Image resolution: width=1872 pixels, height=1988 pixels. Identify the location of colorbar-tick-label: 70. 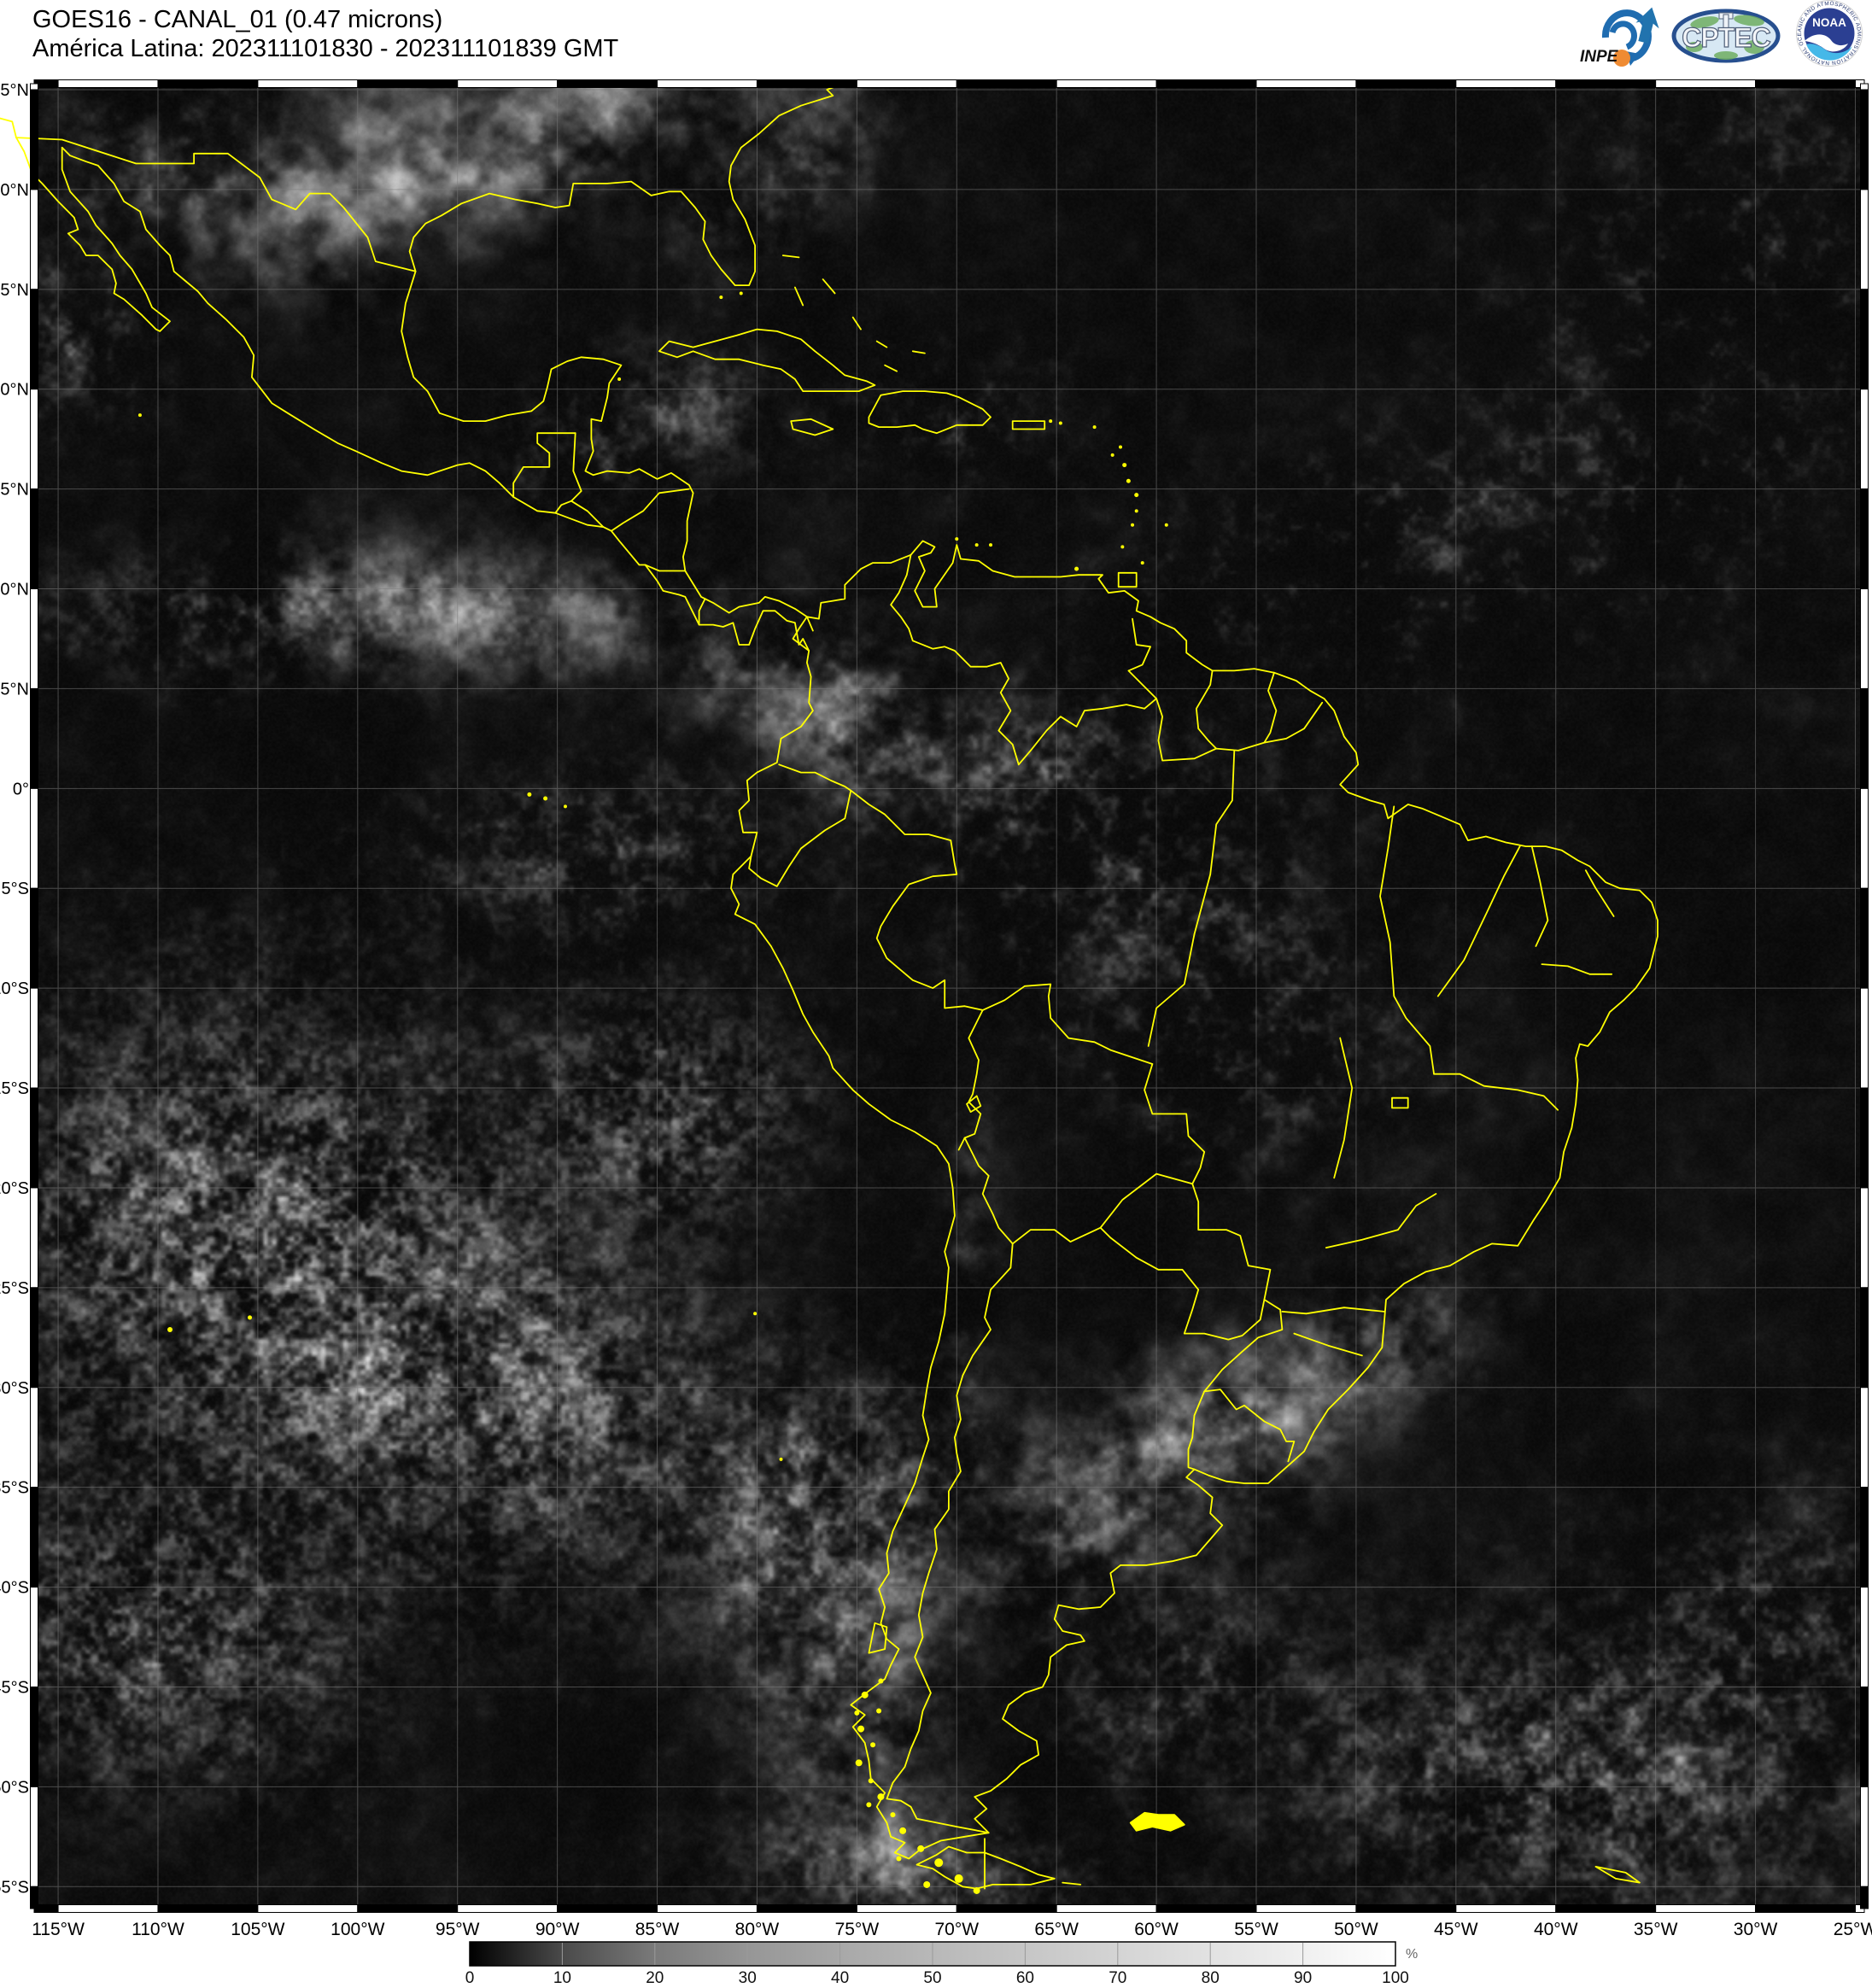
(1117, 1978).